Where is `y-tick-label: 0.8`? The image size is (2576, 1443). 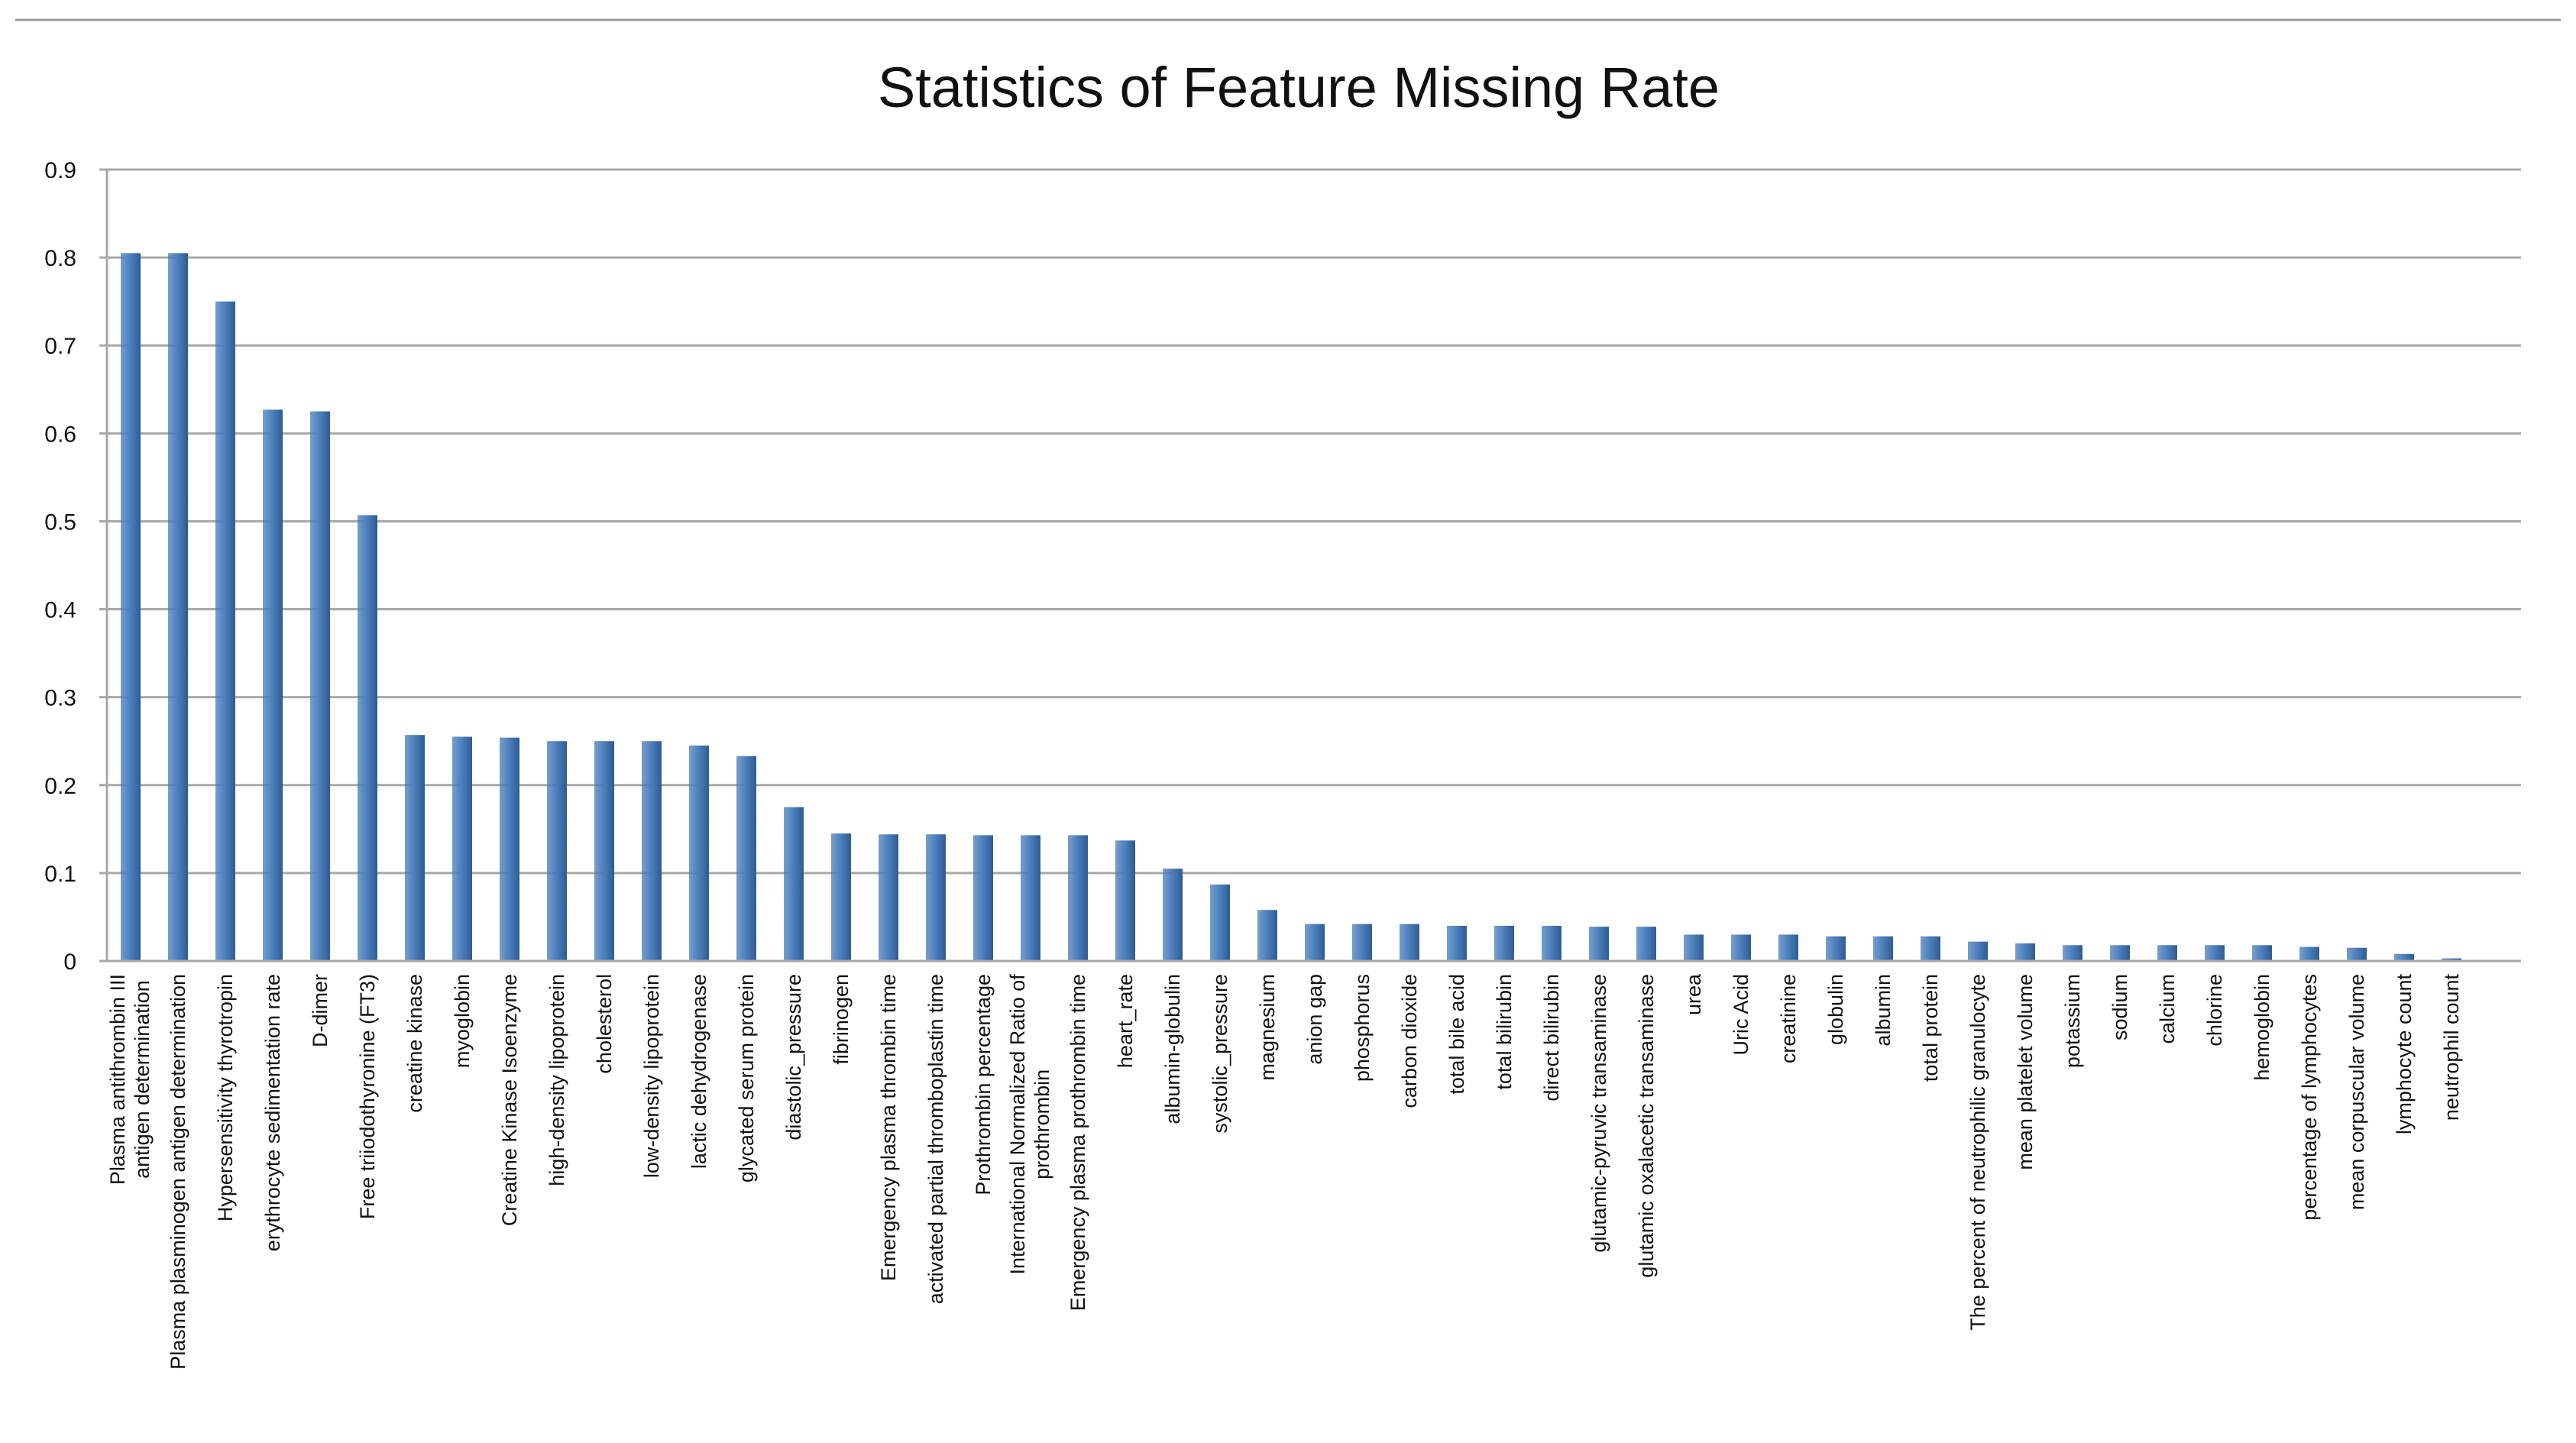
y-tick-label: 0.8 is located at coordinates (60, 258).